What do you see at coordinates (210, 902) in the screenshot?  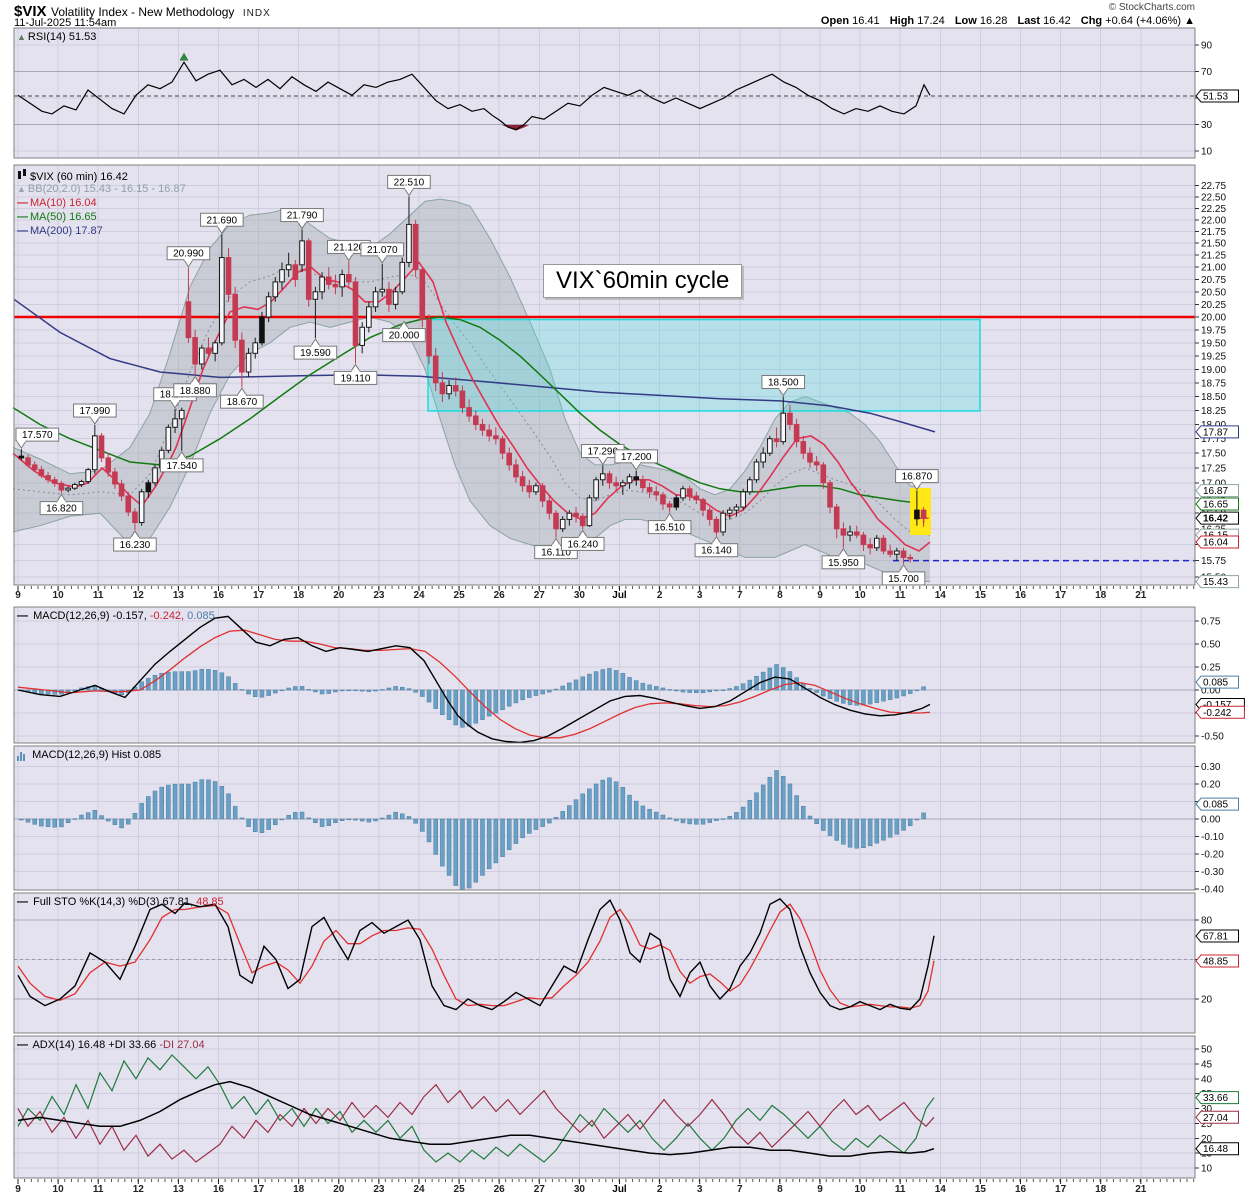 I see `sto-value-d: 48.85` at bounding box center [210, 902].